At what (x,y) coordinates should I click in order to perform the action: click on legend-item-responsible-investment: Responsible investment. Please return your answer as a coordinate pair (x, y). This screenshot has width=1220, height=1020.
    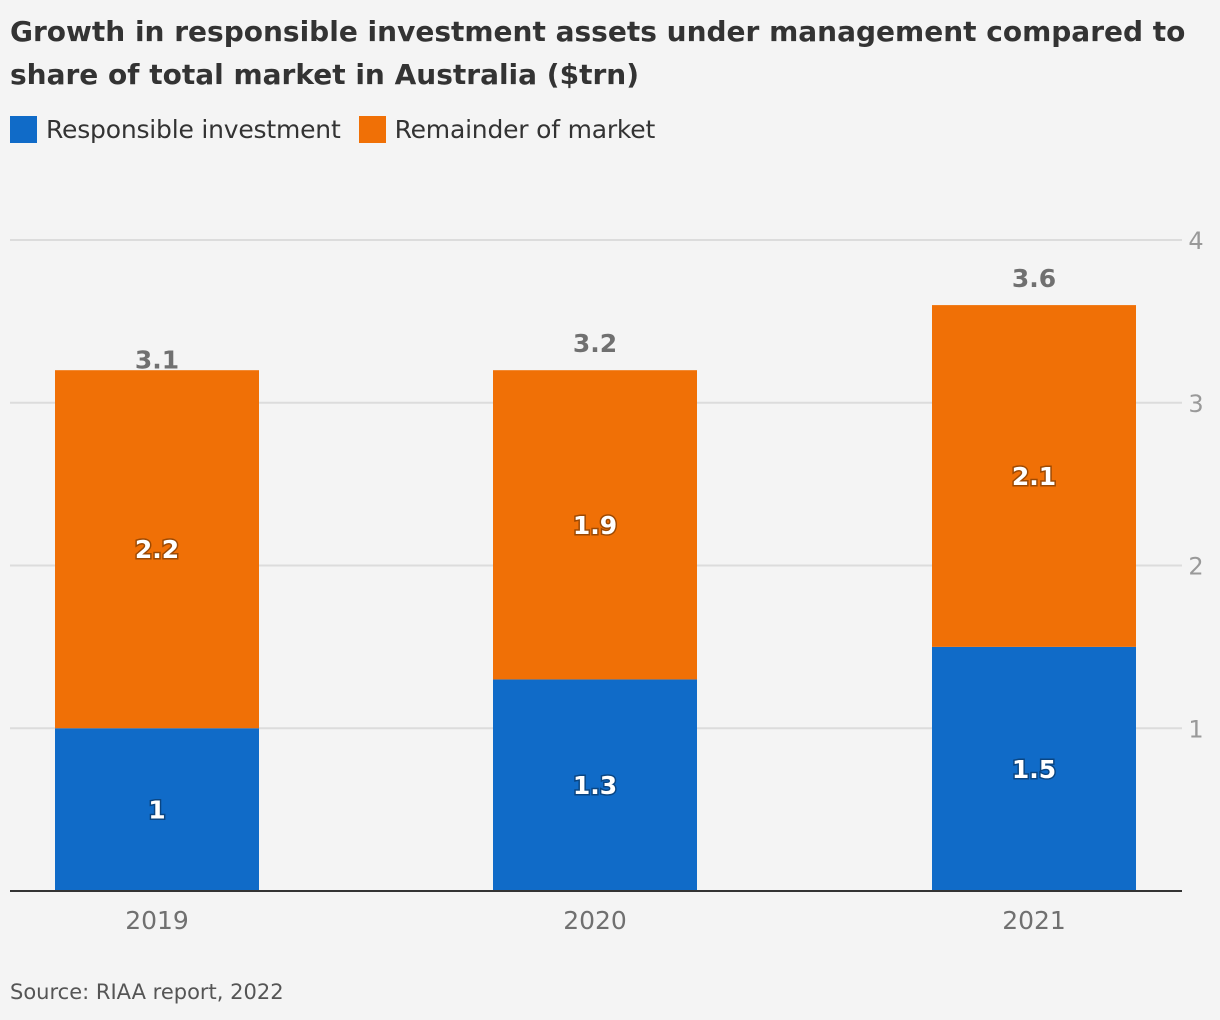
    Looking at the image, I should click on (175, 129).